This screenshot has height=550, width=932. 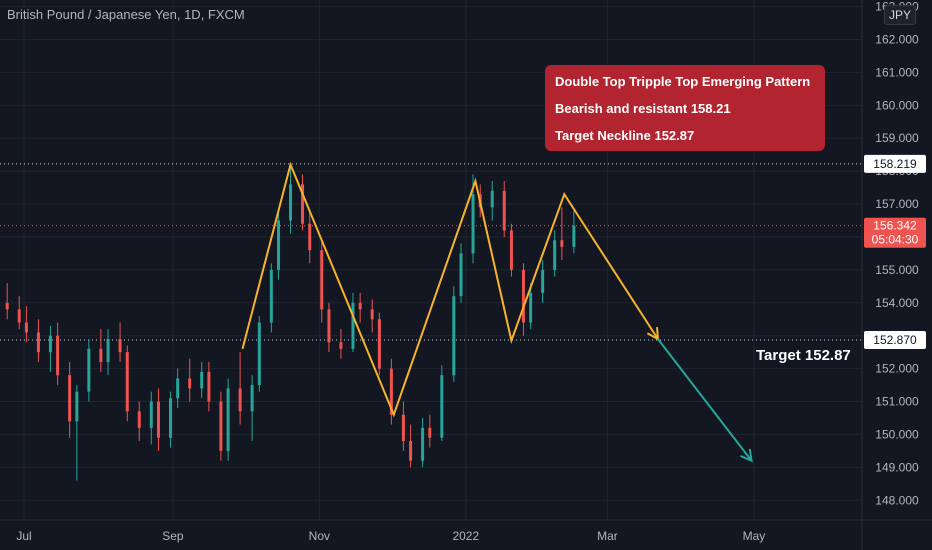 What do you see at coordinates (625, 135) in the screenshot?
I see `annotation-line: Target Neckline 152.87` at bounding box center [625, 135].